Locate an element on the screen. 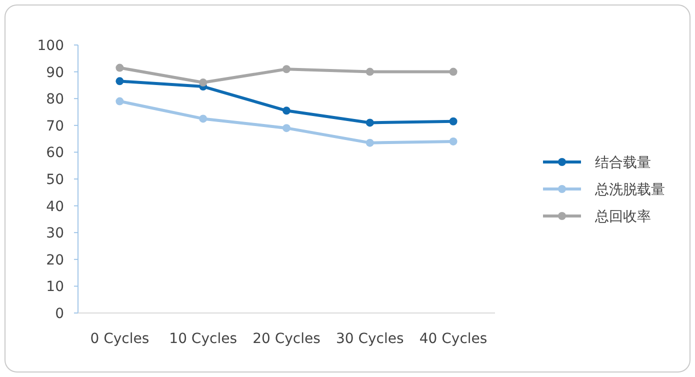 Image resolution: width=695 pixels, height=377 pixels. y-tick-label: 30 is located at coordinates (55, 234).